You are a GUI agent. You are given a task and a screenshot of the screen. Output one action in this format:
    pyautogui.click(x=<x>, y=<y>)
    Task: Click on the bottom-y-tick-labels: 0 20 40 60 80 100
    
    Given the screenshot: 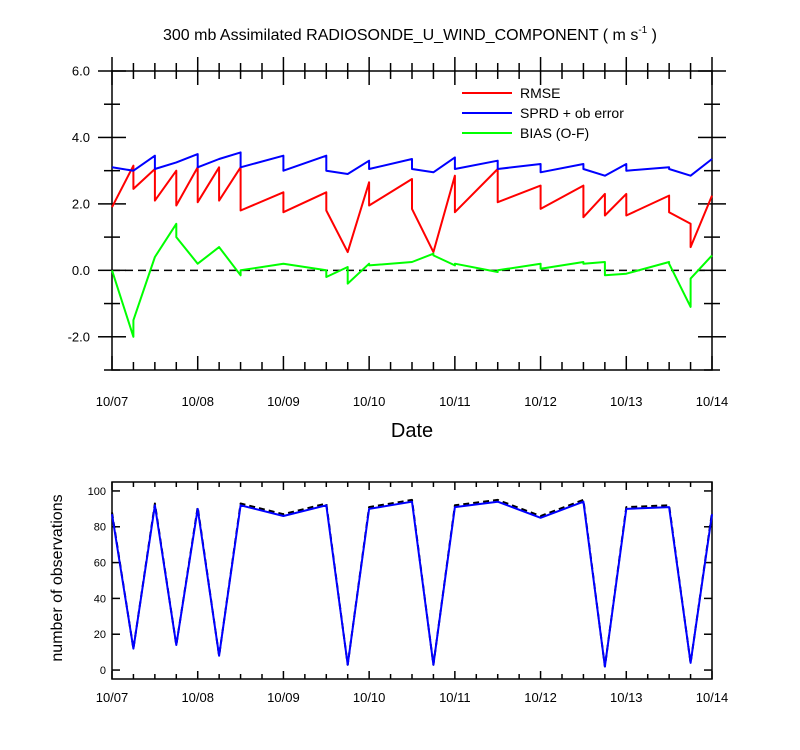 What is the action you would take?
    pyautogui.click(x=97, y=581)
    